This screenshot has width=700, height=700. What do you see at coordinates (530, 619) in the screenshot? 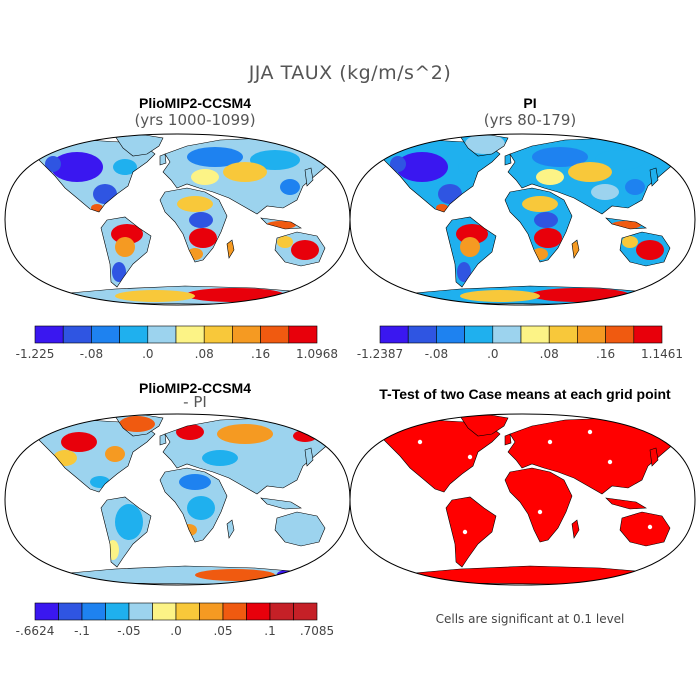
I see `significance-note: Cells are significant at 0.1 level` at bounding box center [530, 619].